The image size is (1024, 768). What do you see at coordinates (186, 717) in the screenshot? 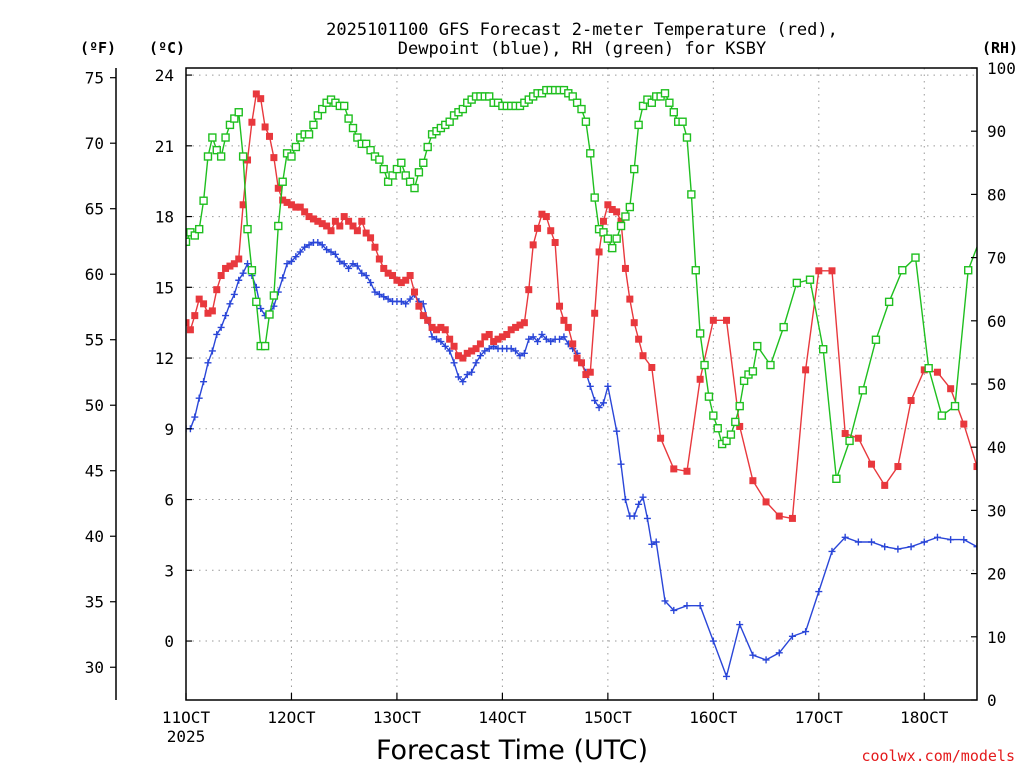
I see `x-tick-label: 11OCT` at bounding box center [186, 717].